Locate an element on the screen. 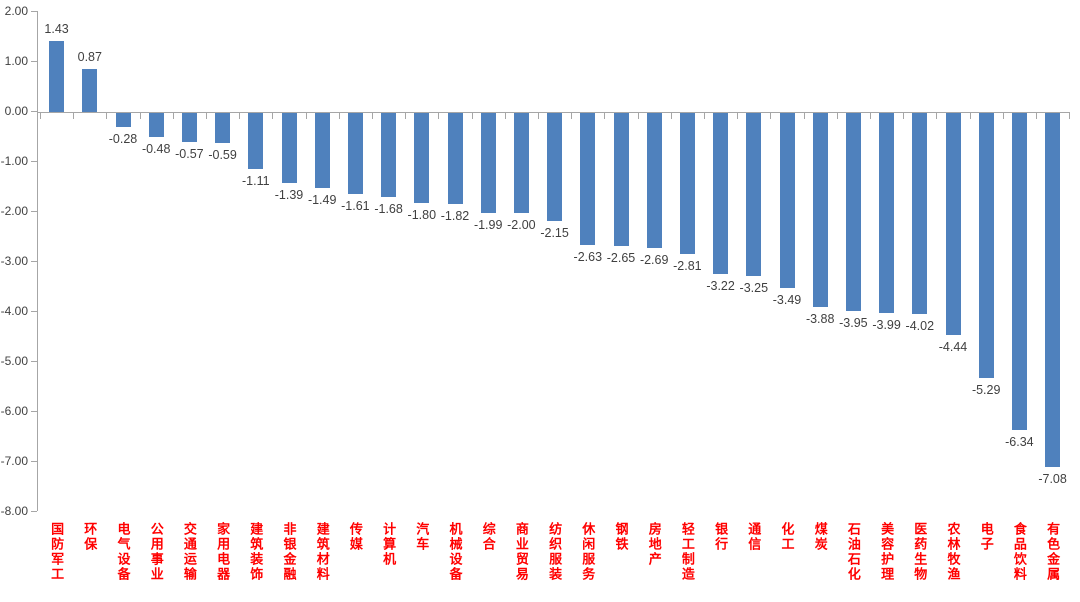 This screenshot has width=1080, height=602. bar-value-label: -2.15 is located at coordinates (554, 232).